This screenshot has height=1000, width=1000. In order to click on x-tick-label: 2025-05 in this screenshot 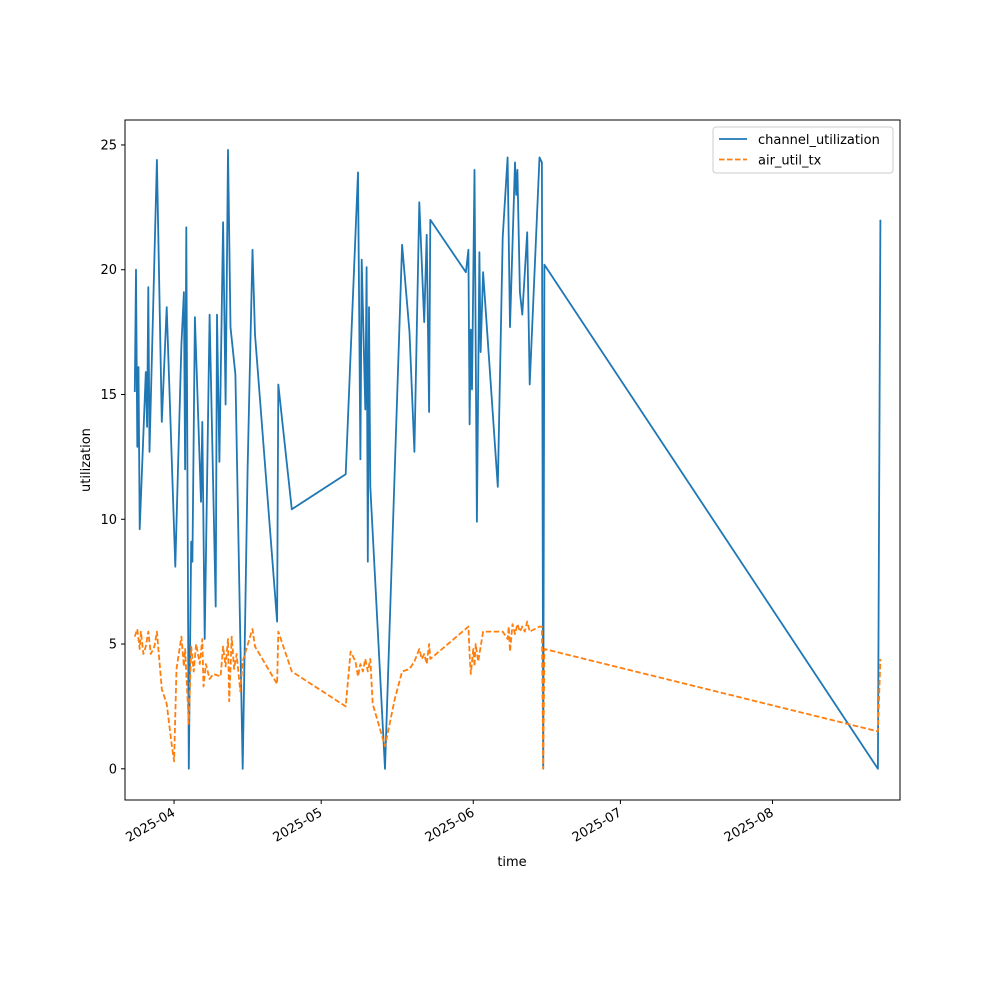, I will do `click(298, 825)`.